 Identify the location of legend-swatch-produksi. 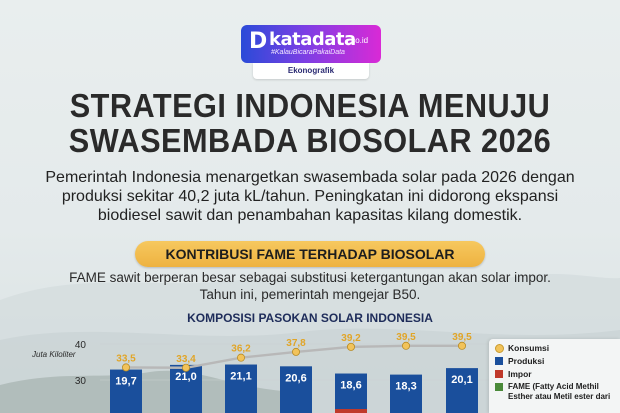
(499, 361).